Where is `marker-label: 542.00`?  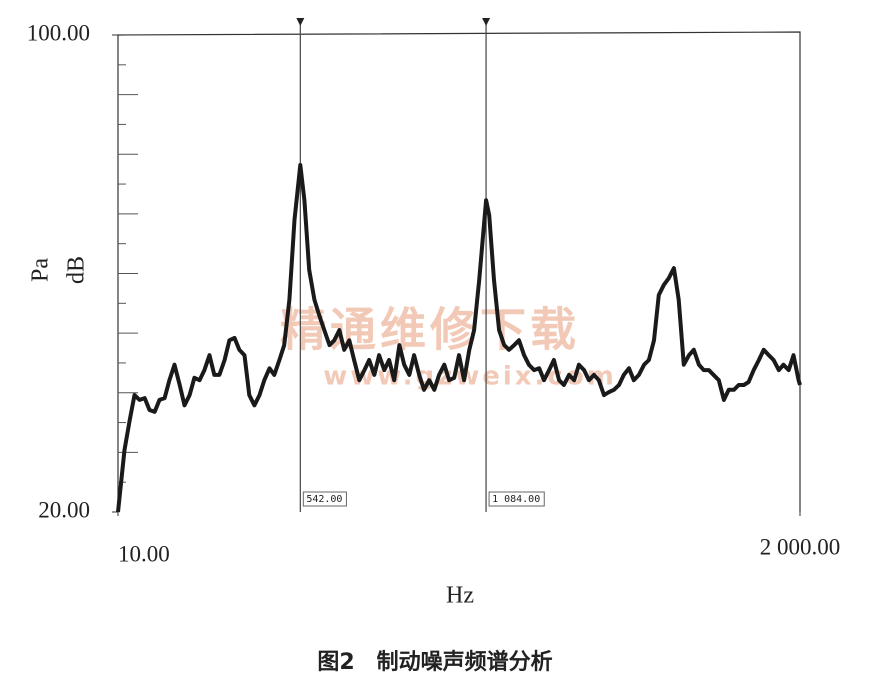 marker-label: 542.00 is located at coordinates (324, 499).